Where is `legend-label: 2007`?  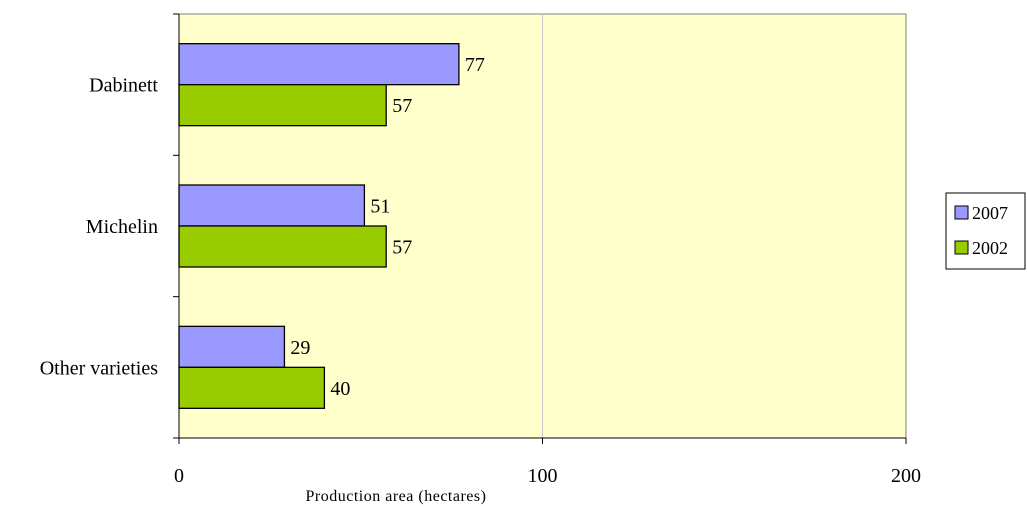 legend-label: 2007 is located at coordinates (990, 213).